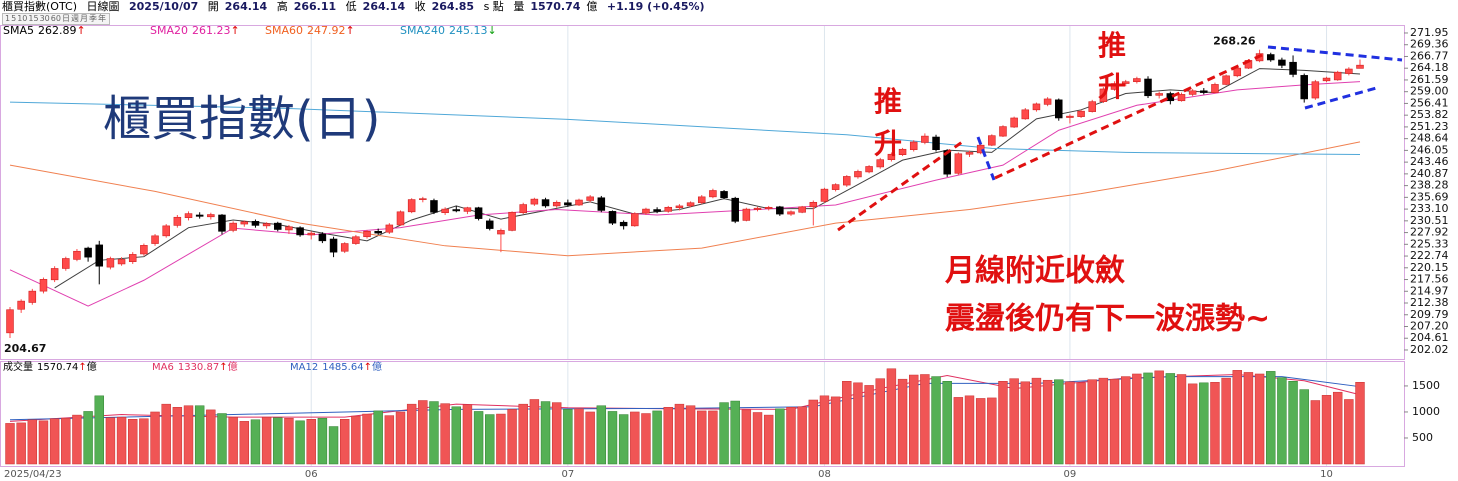 Image resolution: width=1458 pixels, height=481 pixels. Describe the element at coordinates (25, 348) in the screenshot. I see `low-label: 204.67` at that location.